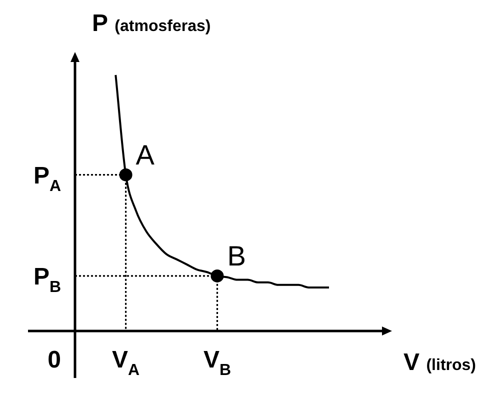 The width and height of the screenshot is (484, 393). What do you see at coordinates (55, 360) in the screenshot?
I see `text: 0` at bounding box center [55, 360].